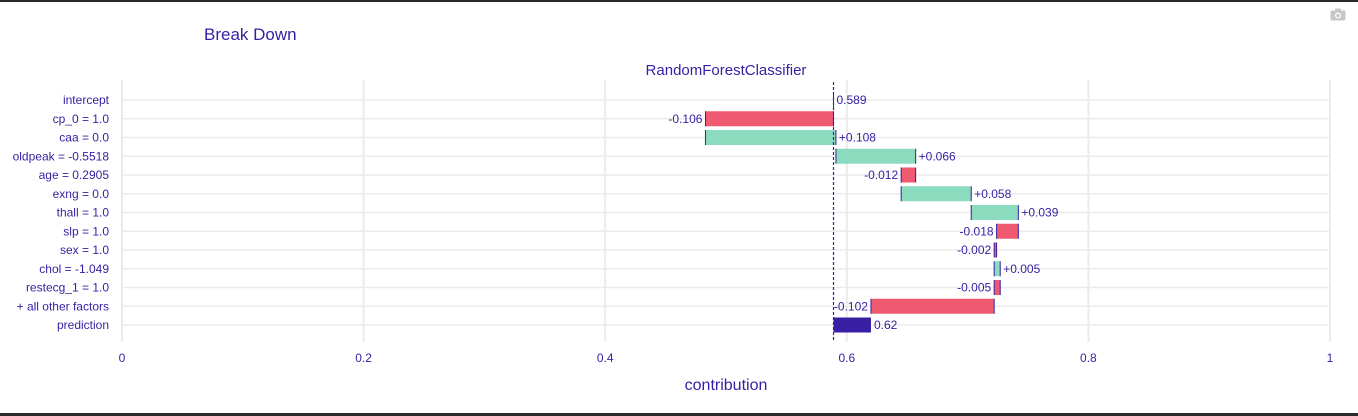 The height and width of the screenshot is (416, 1358). I want to click on category-label: oldpeak = -0.5518, so click(61, 156).